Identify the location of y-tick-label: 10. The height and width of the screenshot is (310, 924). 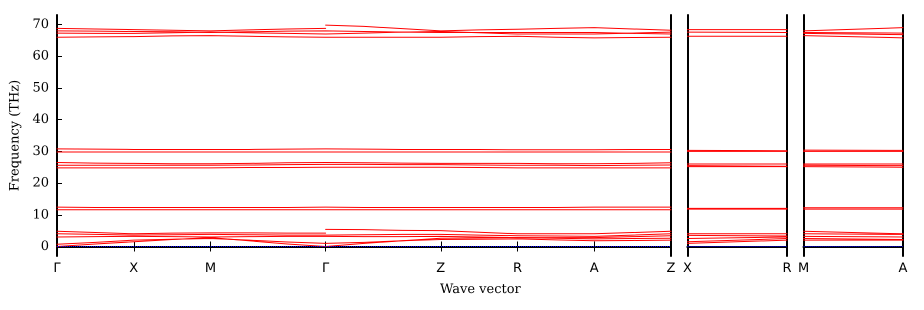
(40, 214).